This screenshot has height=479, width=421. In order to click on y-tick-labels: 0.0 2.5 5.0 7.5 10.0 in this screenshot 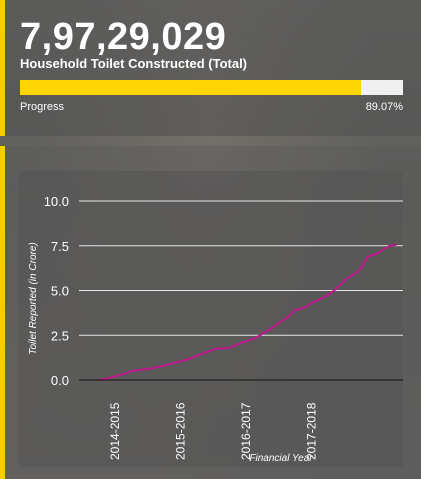, I will do `click(56, 291)`.